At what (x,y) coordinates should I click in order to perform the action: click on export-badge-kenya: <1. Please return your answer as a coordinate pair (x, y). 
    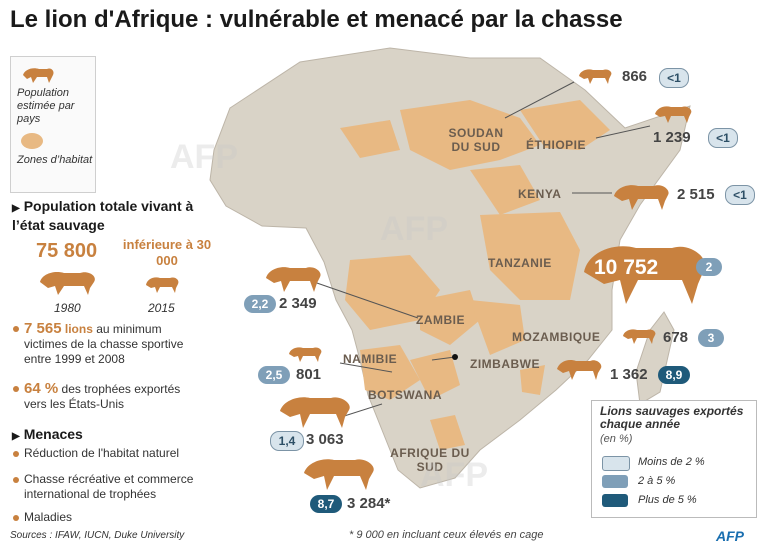
    Looking at the image, I should click on (740, 195).